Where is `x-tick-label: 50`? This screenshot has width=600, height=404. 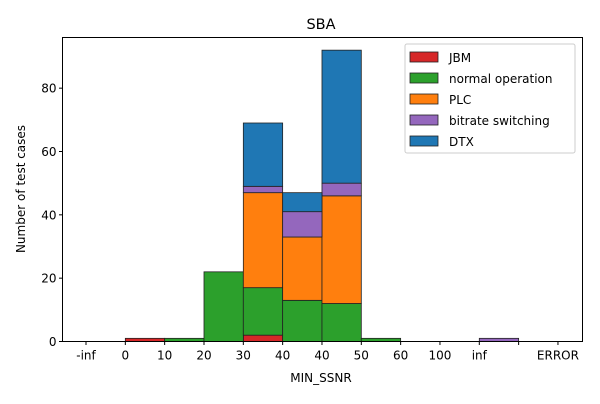
x-tick-label: 50 is located at coordinates (361, 356).